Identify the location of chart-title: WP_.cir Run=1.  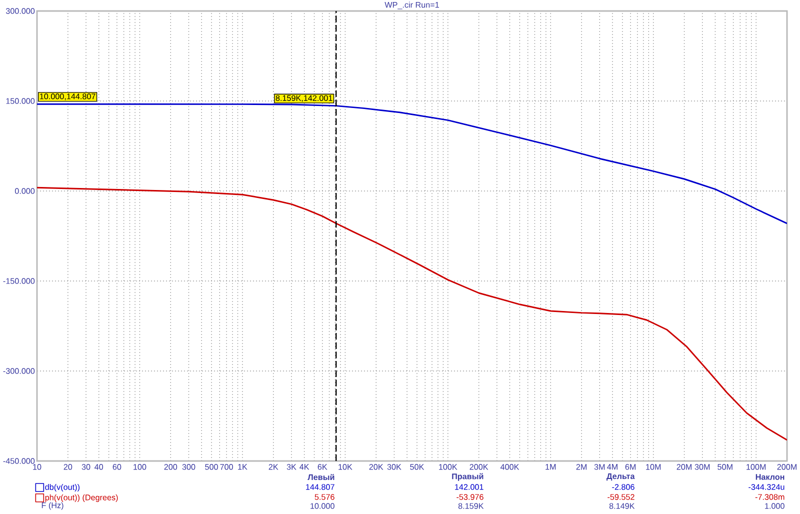
(411, 6).